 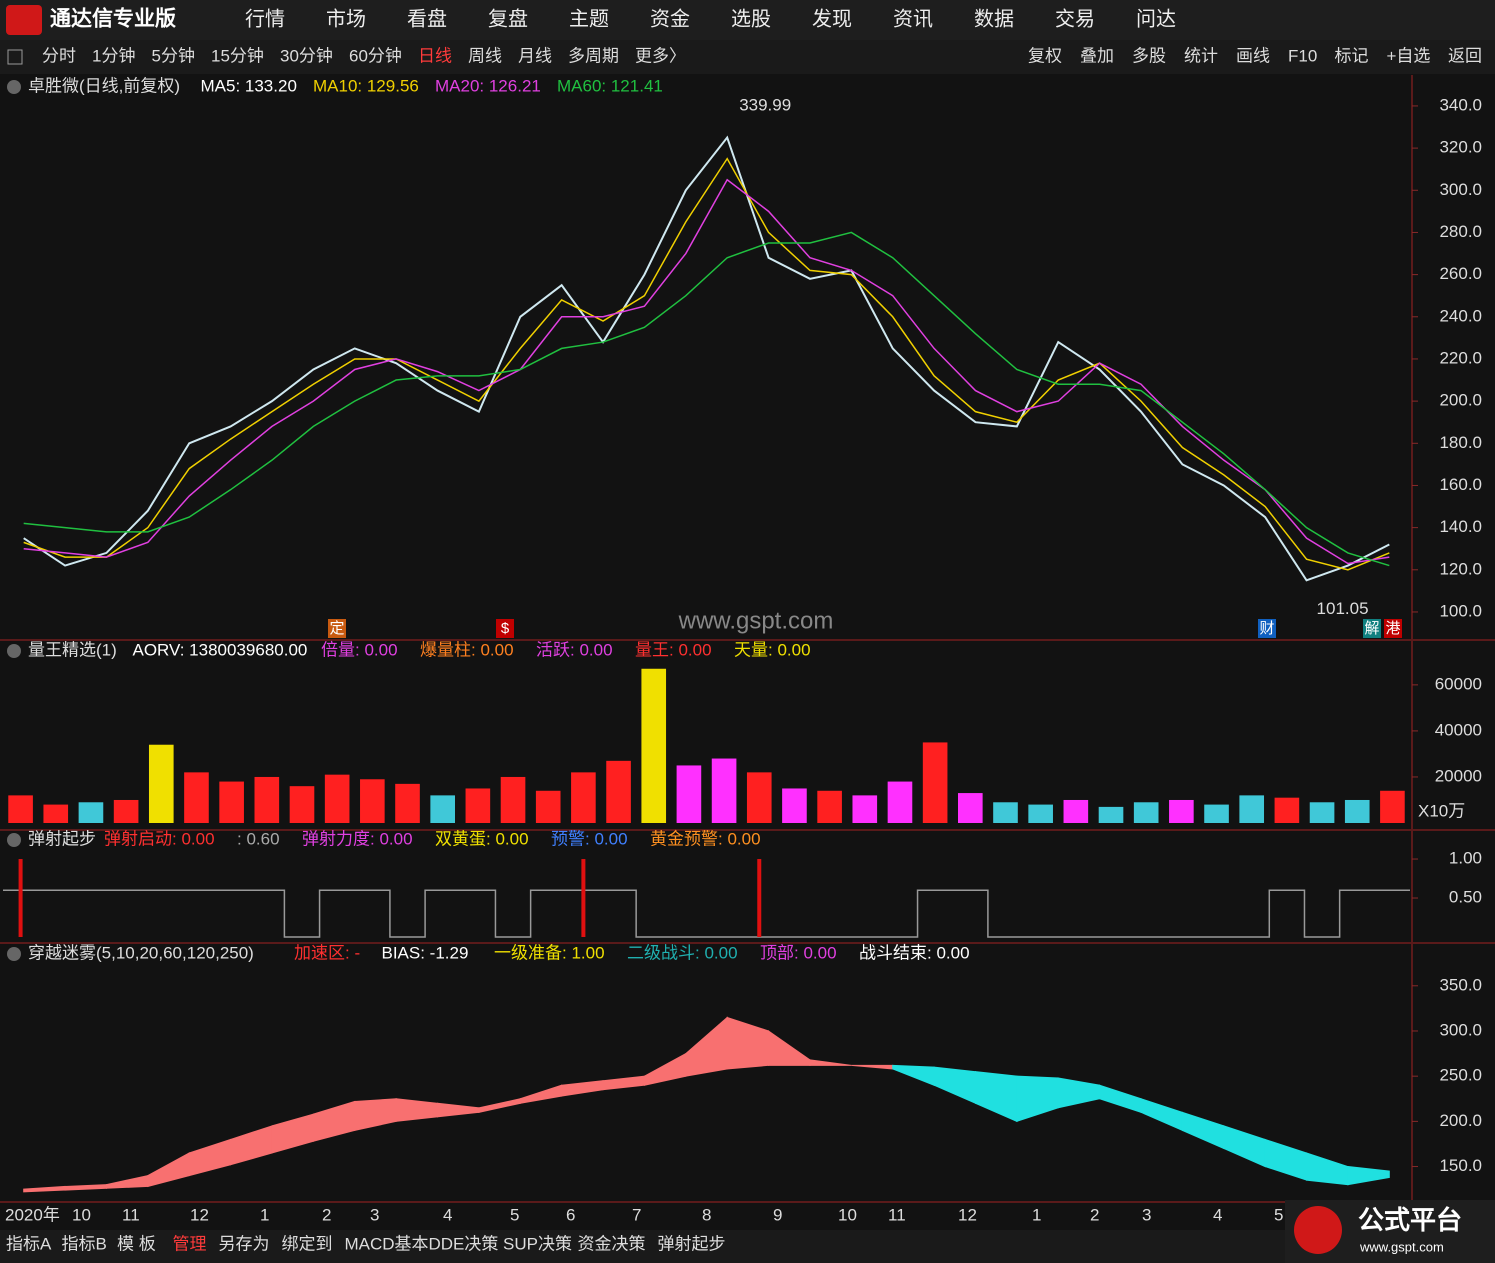 What do you see at coordinates (1094, 1214) in the screenshot?
I see `x-tick-label: 2` at bounding box center [1094, 1214].